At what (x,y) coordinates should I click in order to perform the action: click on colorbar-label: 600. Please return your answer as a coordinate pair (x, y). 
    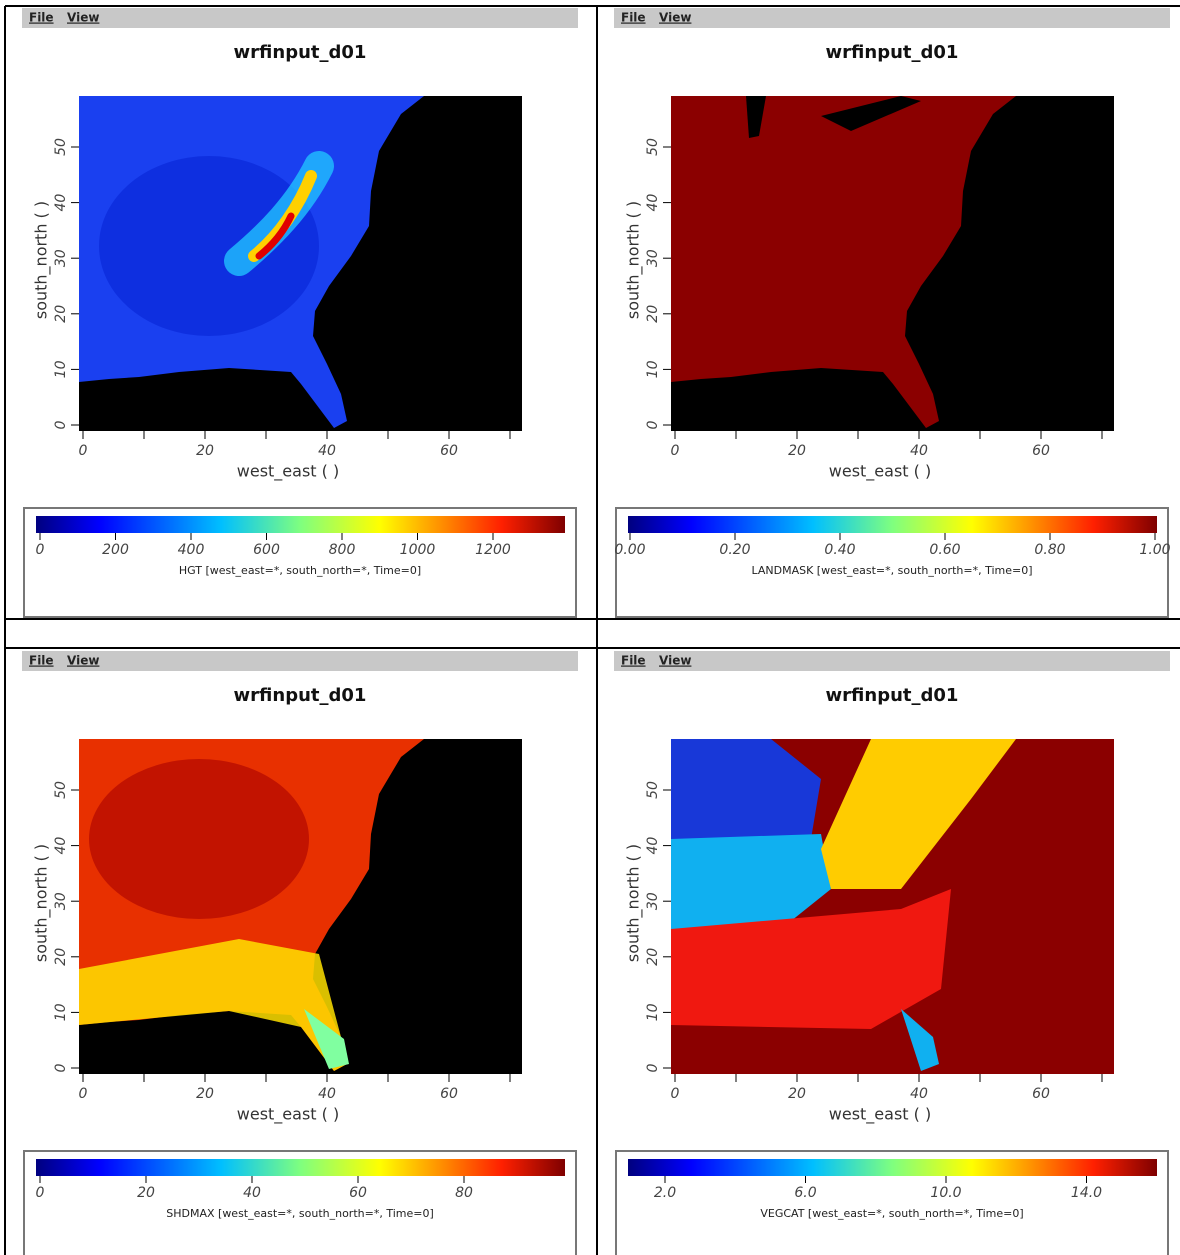
    Looking at the image, I should click on (266, 550).